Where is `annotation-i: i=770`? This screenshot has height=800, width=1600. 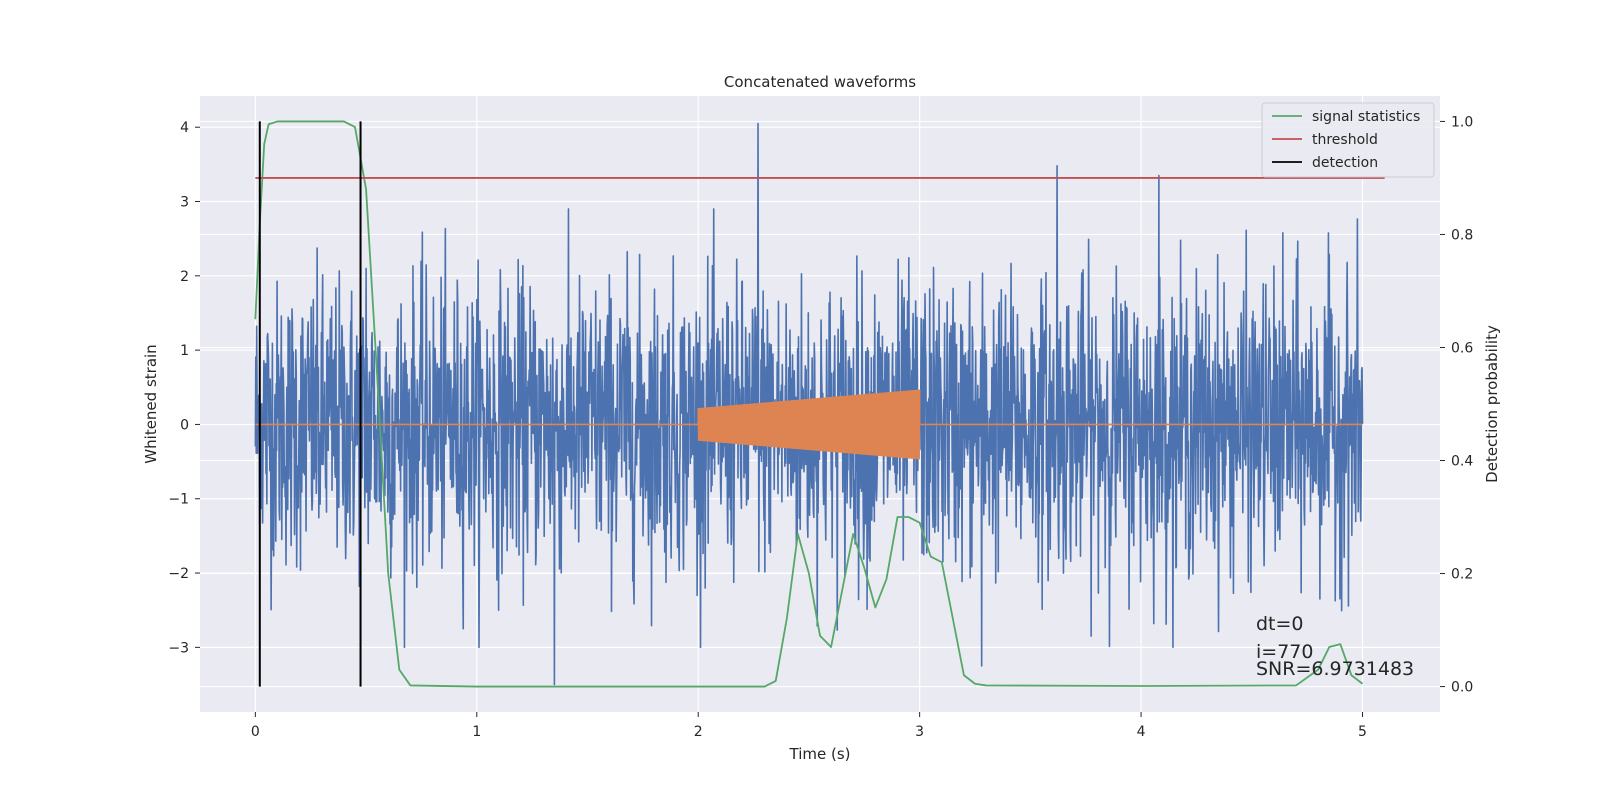 annotation-i: i=770 is located at coordinates (1284, 652).